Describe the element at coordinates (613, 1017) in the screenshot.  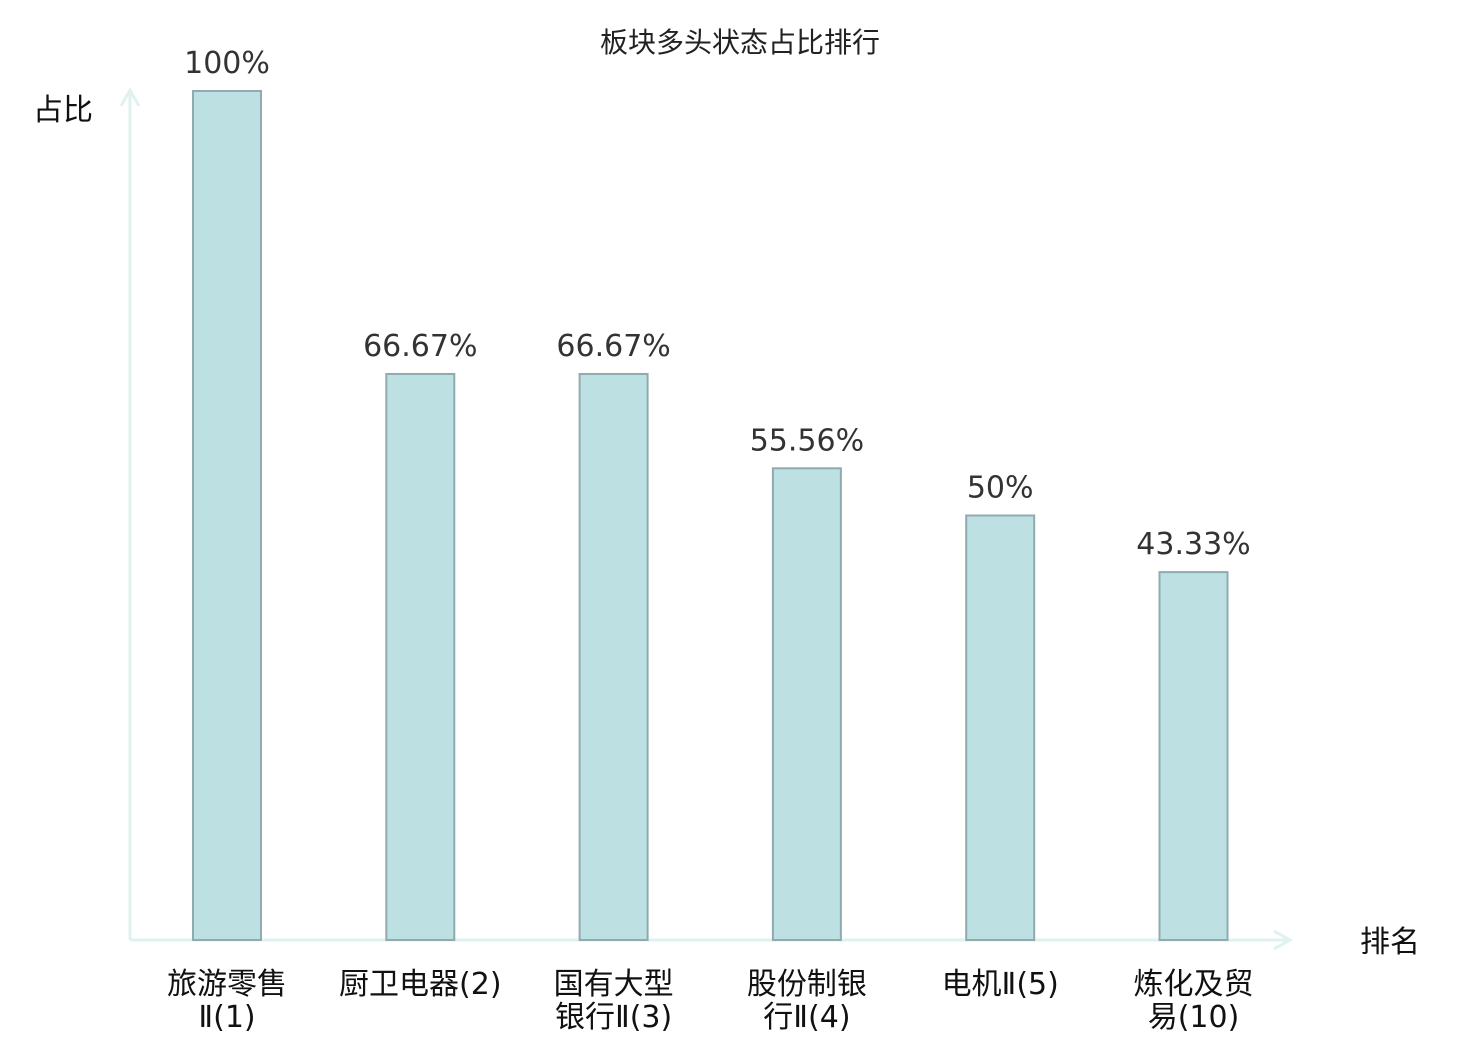
I see `category-label: 银行Ⅱ(3)` at that location.